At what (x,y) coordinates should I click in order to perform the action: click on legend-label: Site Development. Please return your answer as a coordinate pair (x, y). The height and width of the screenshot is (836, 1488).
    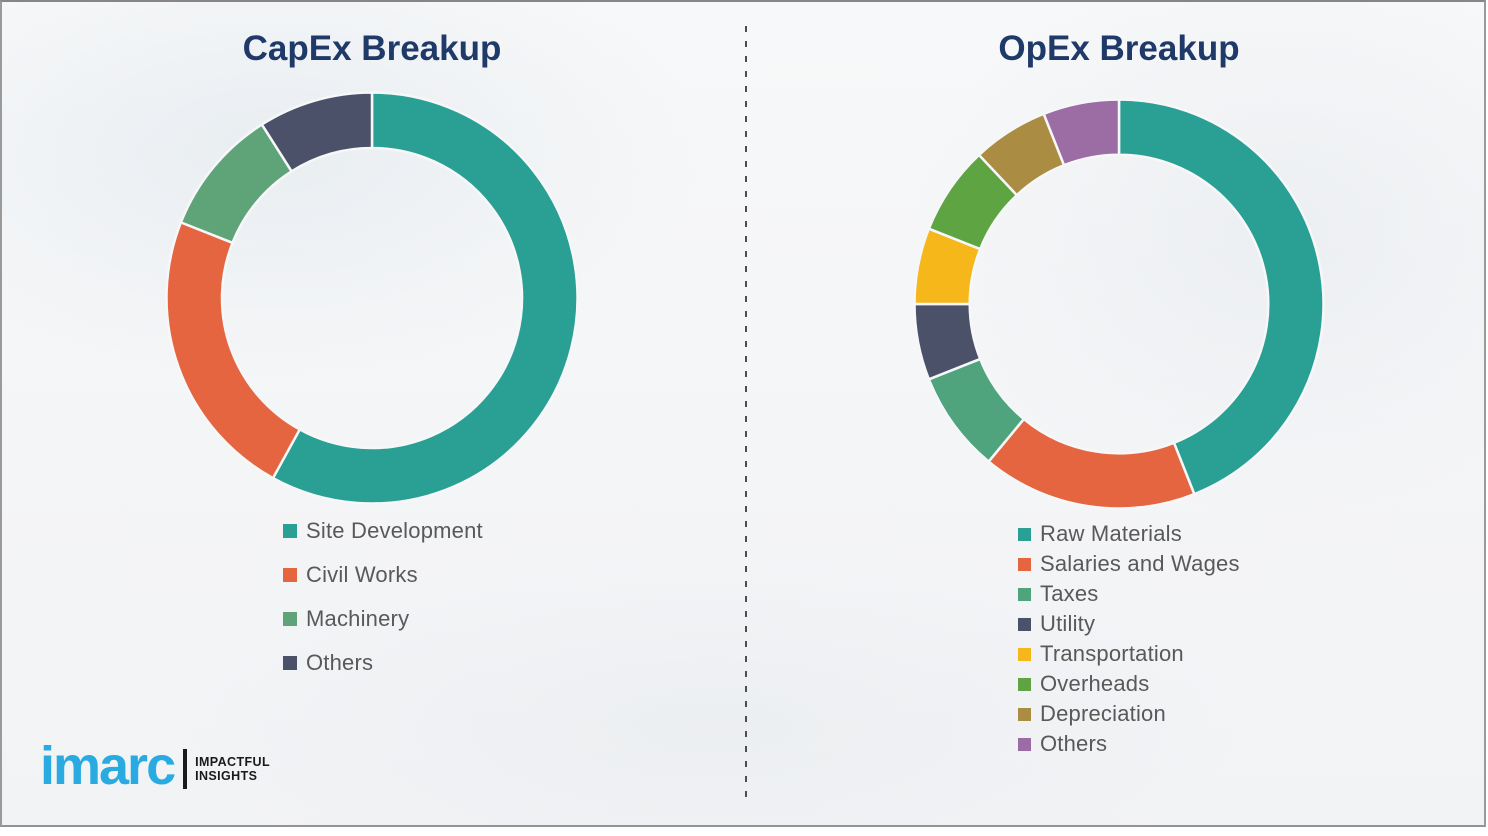
    Looking at the image, I should click on (394, 530).